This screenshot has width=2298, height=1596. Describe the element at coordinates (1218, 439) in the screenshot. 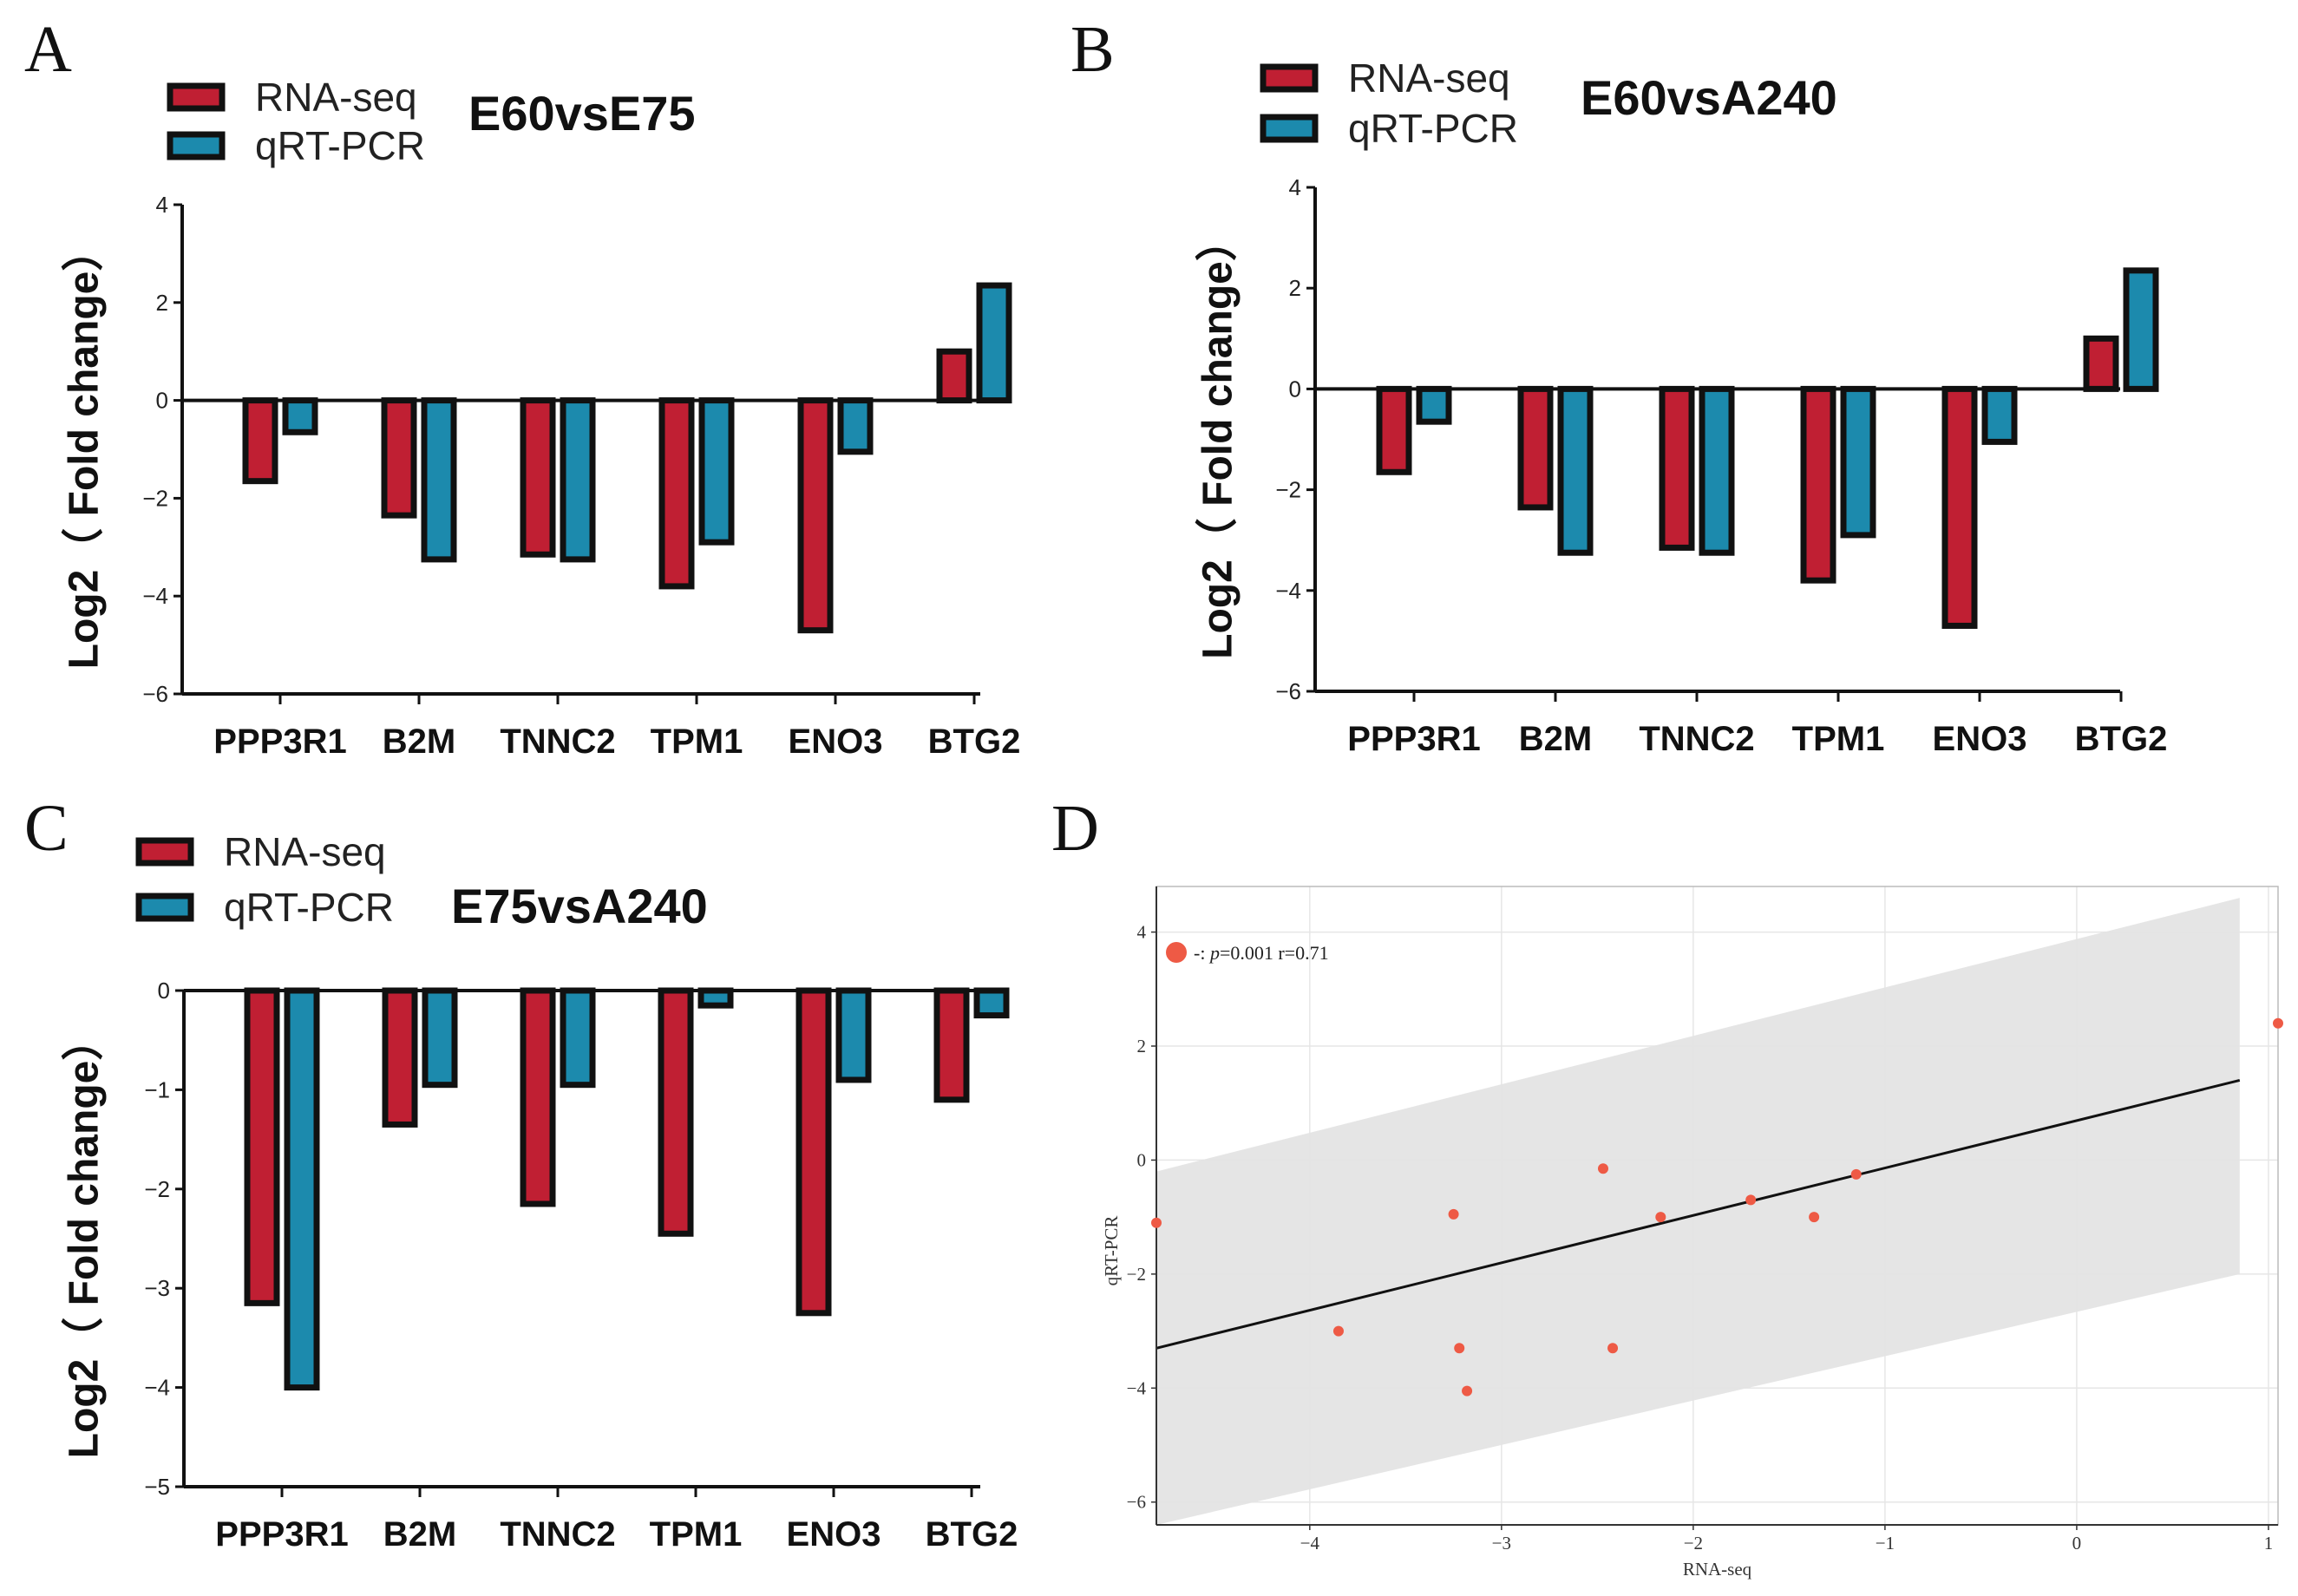

I see `y-axis-label-b: Log2（ Fold change）` at that location.